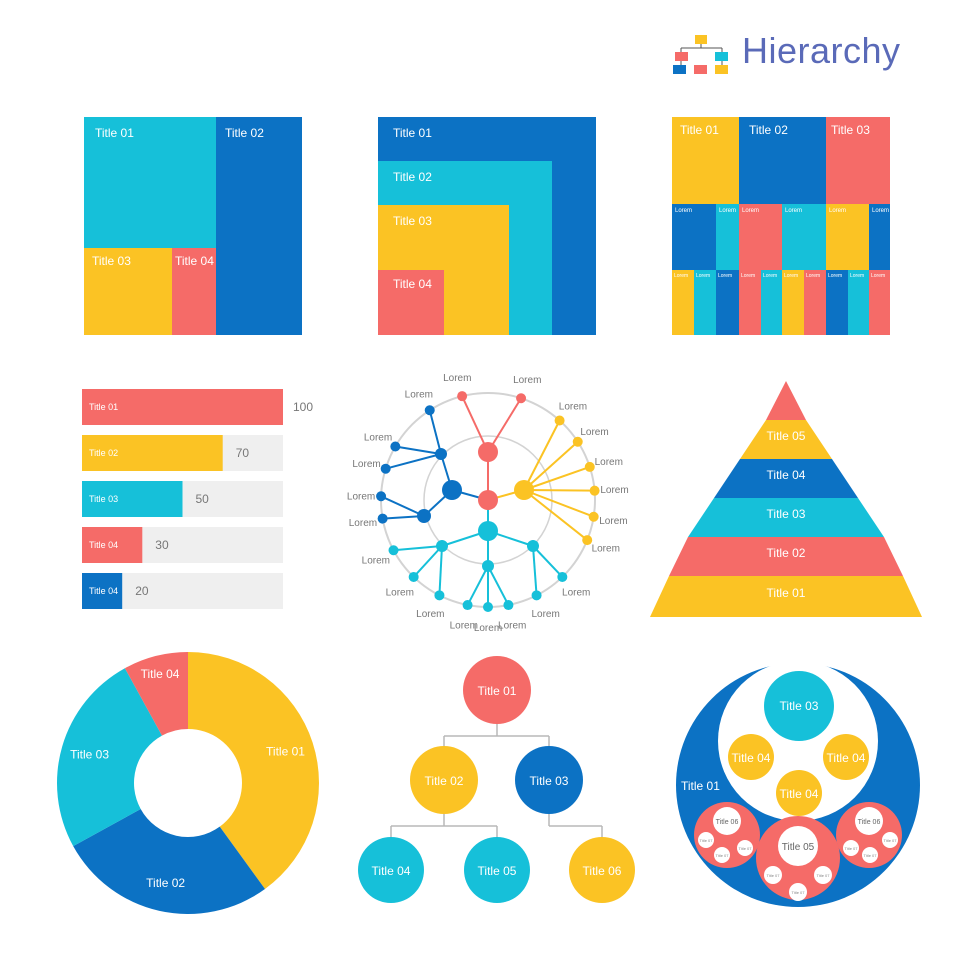 The image size is (980, 980). I want to click on org-label: Title 03, so click(549, 781).